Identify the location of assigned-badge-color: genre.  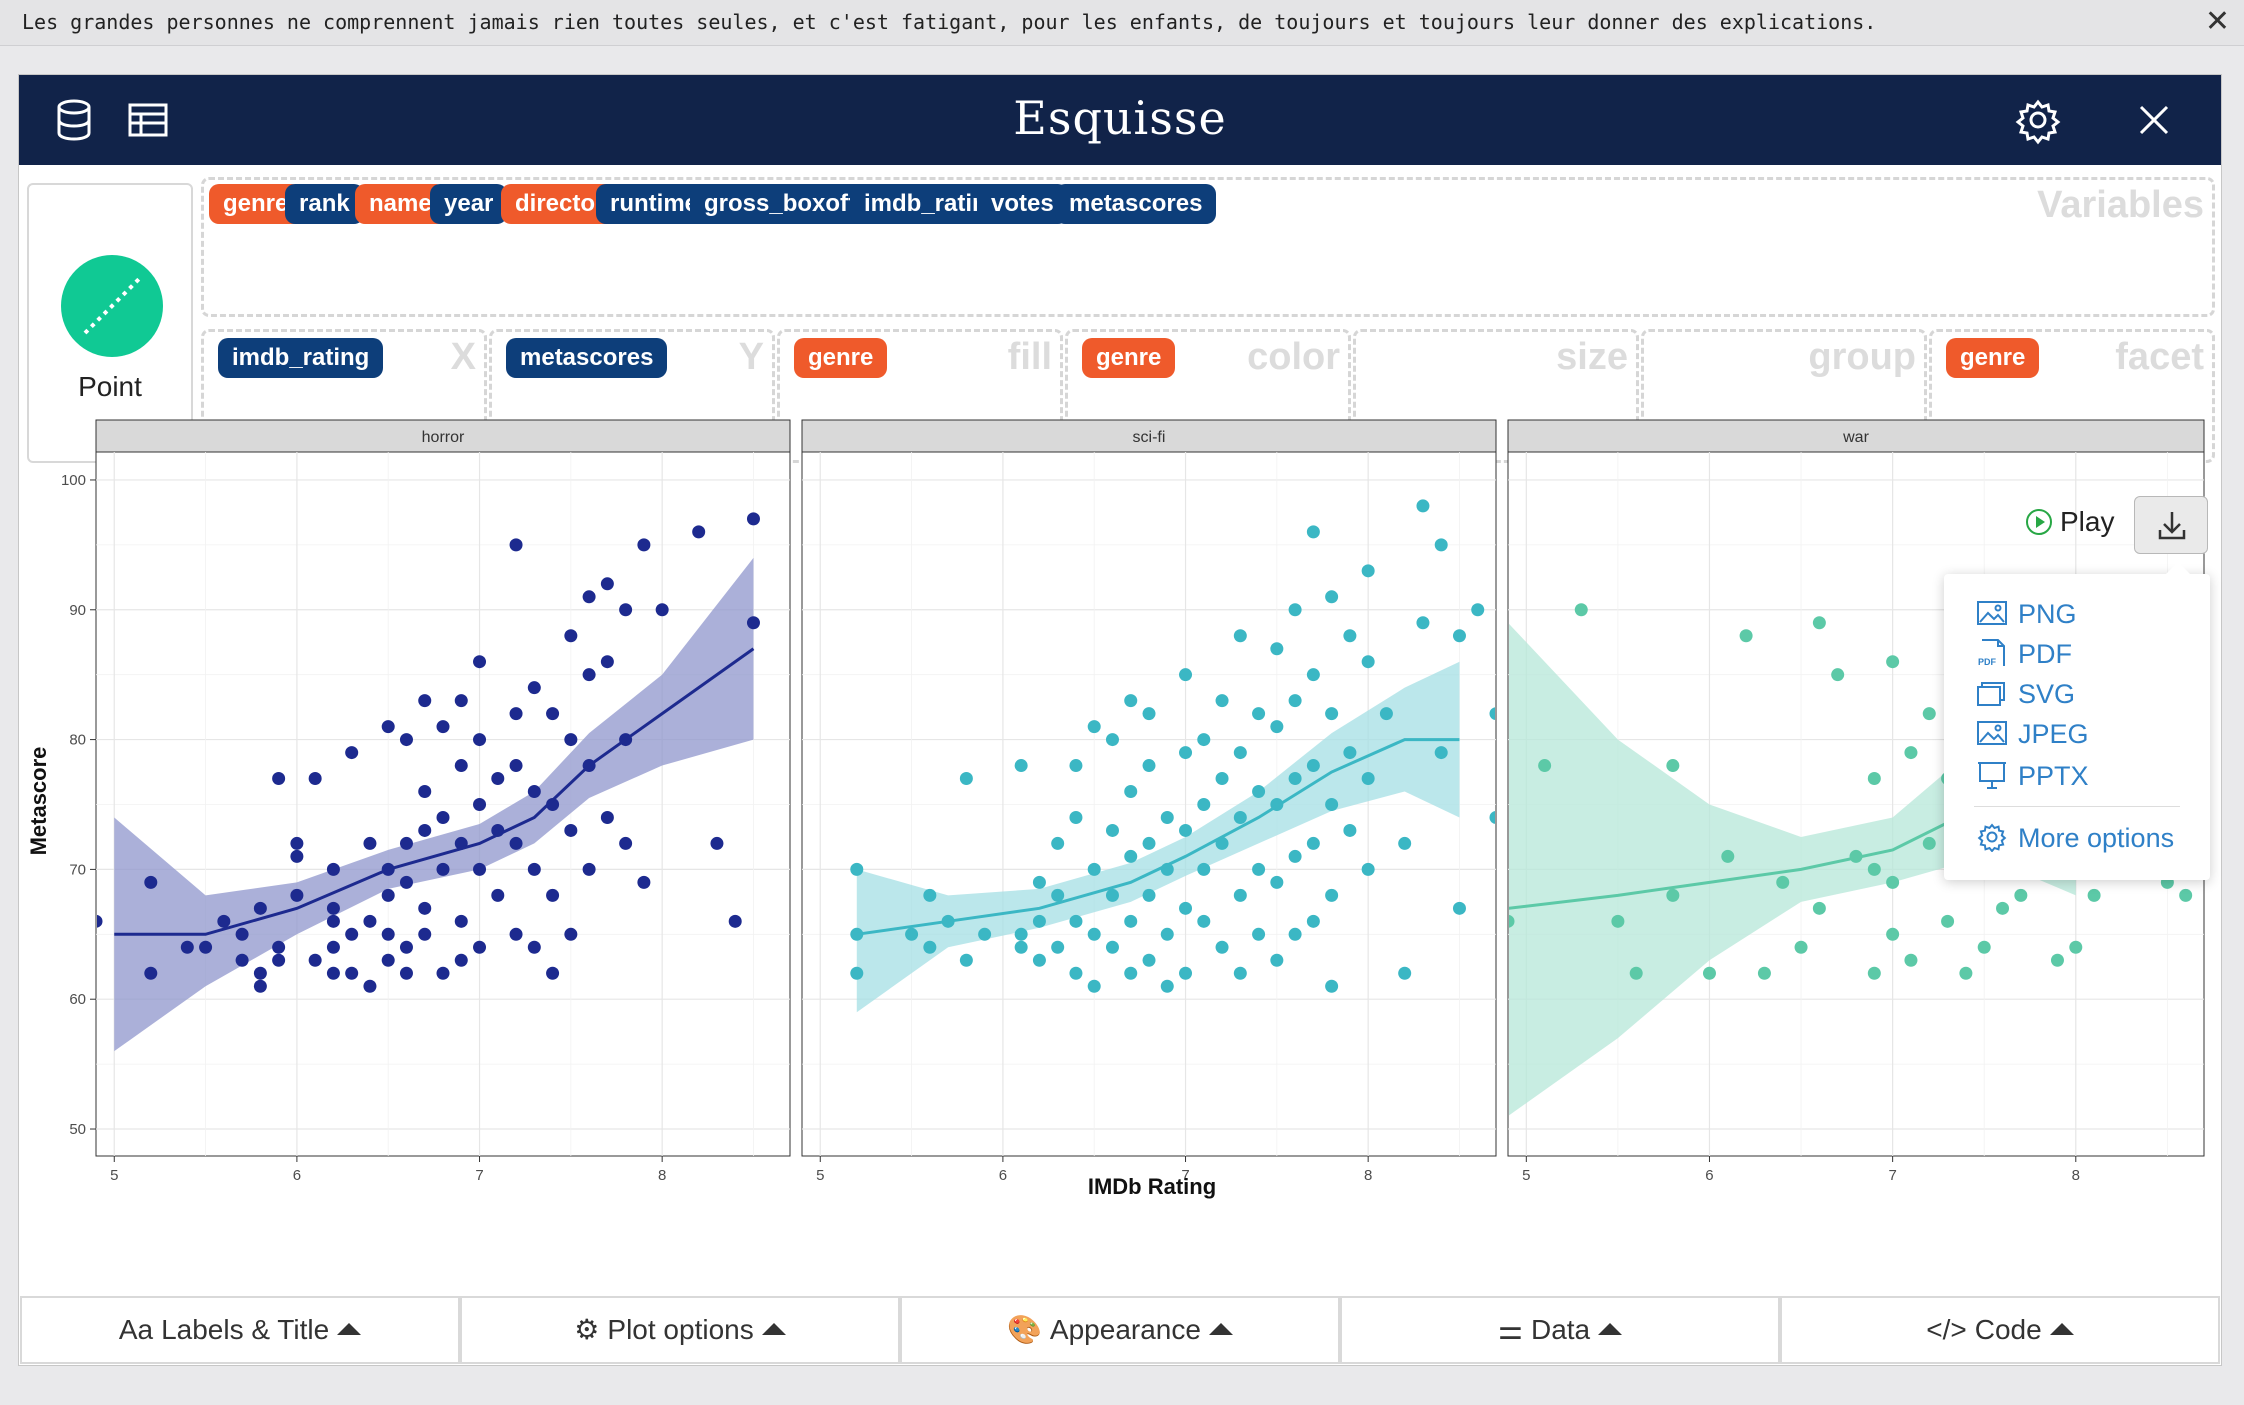
(1129, 358).